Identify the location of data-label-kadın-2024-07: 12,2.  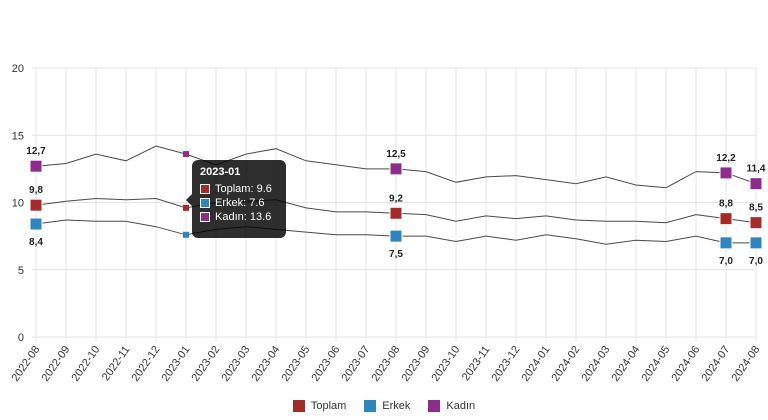
(726, 158).